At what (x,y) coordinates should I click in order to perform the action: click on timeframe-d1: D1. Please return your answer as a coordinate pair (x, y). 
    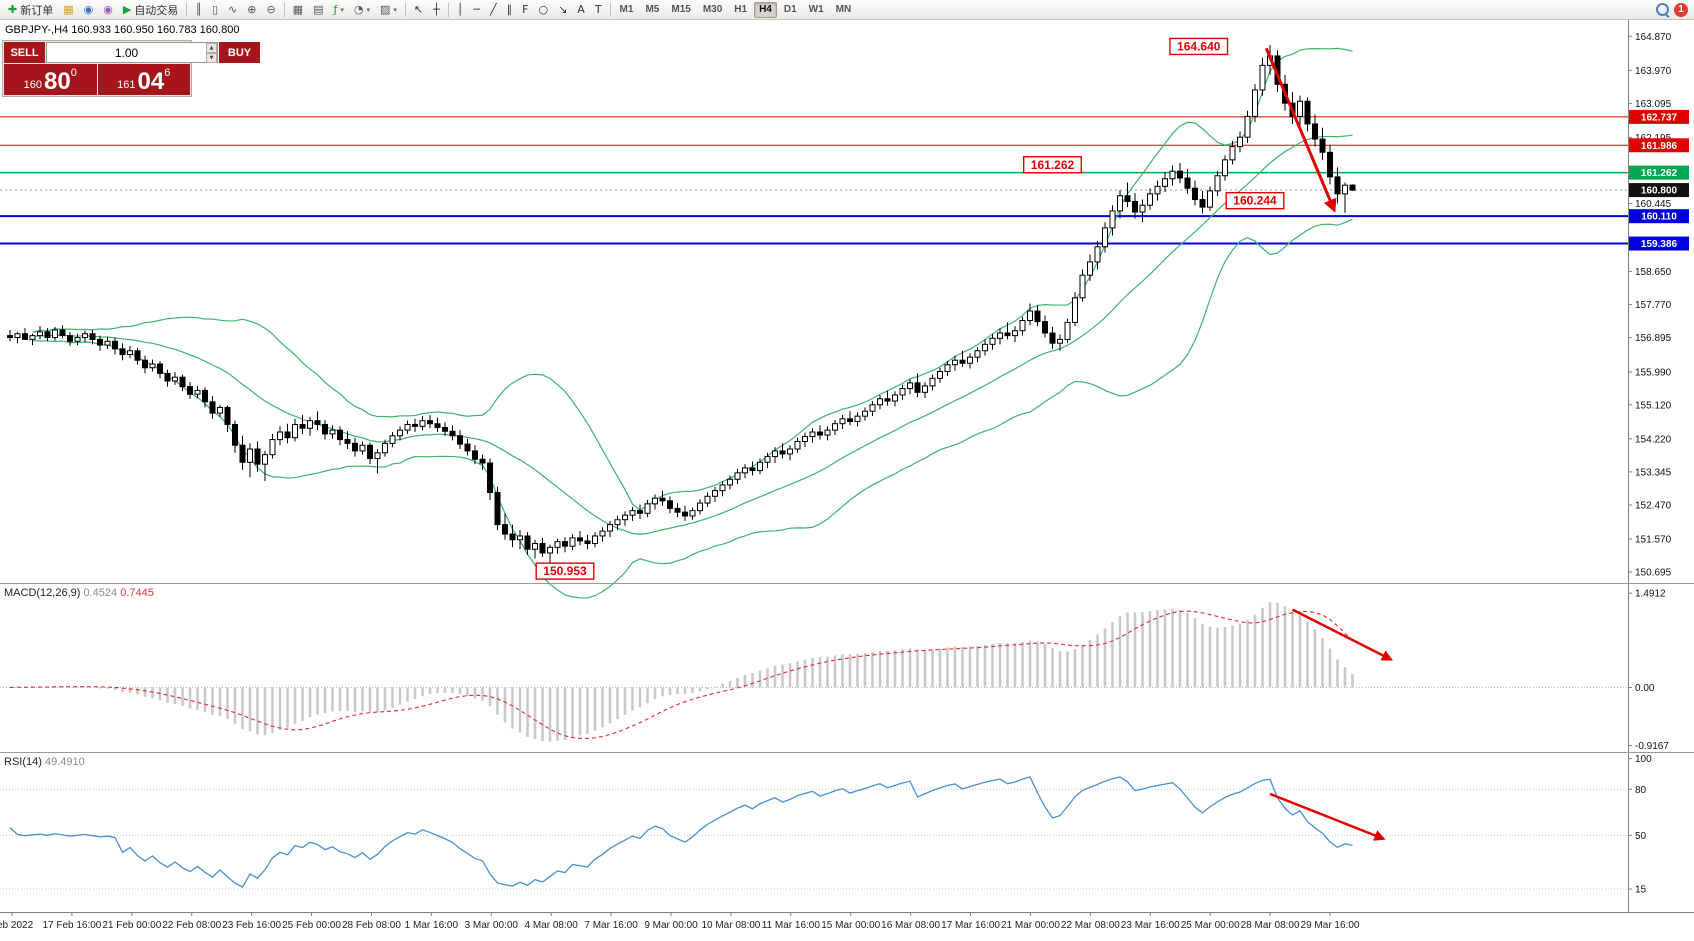
    Looking at the image, I should click on (790, 10).